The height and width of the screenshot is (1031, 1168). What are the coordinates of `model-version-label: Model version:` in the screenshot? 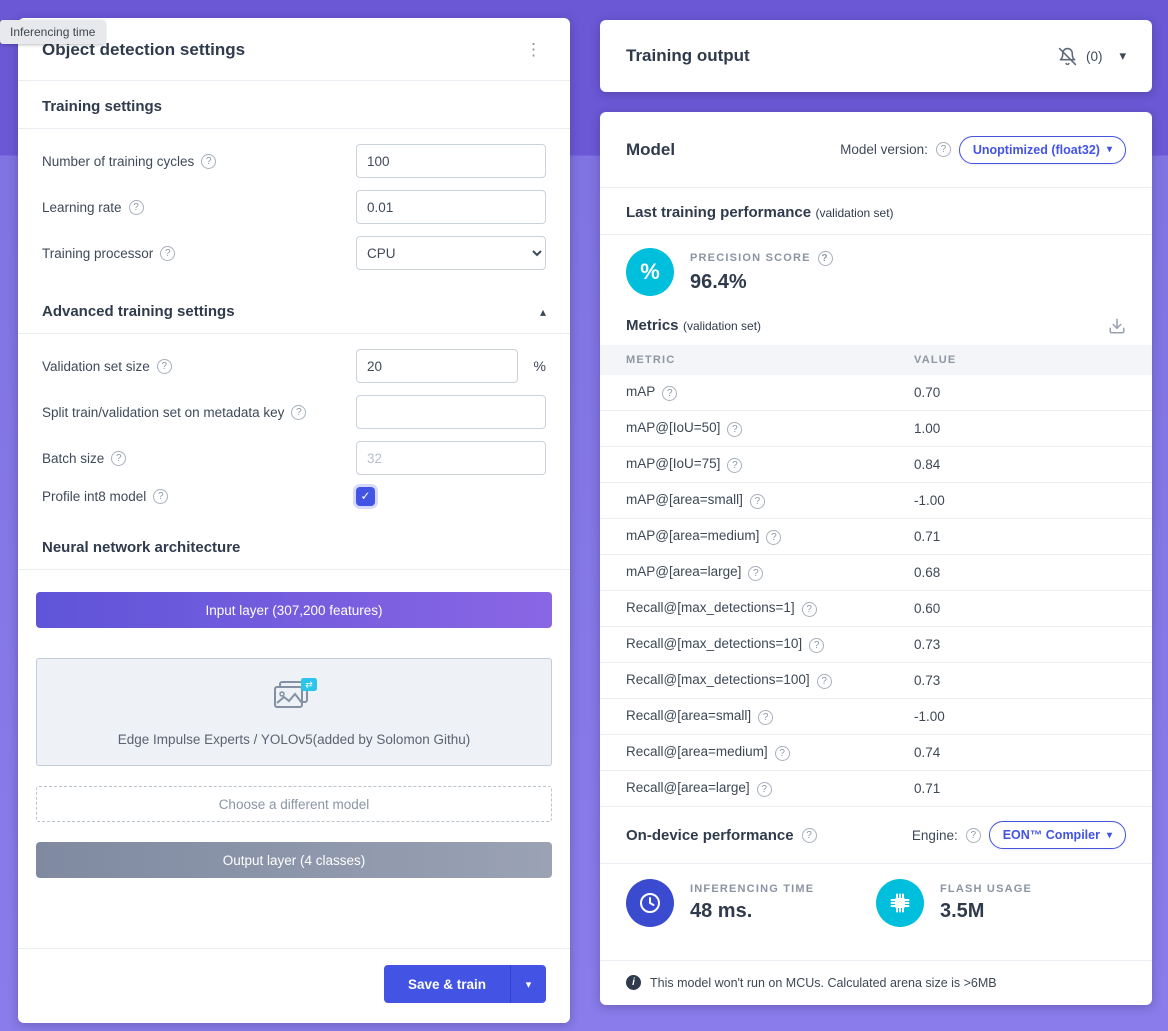 It's located at (884, 149).